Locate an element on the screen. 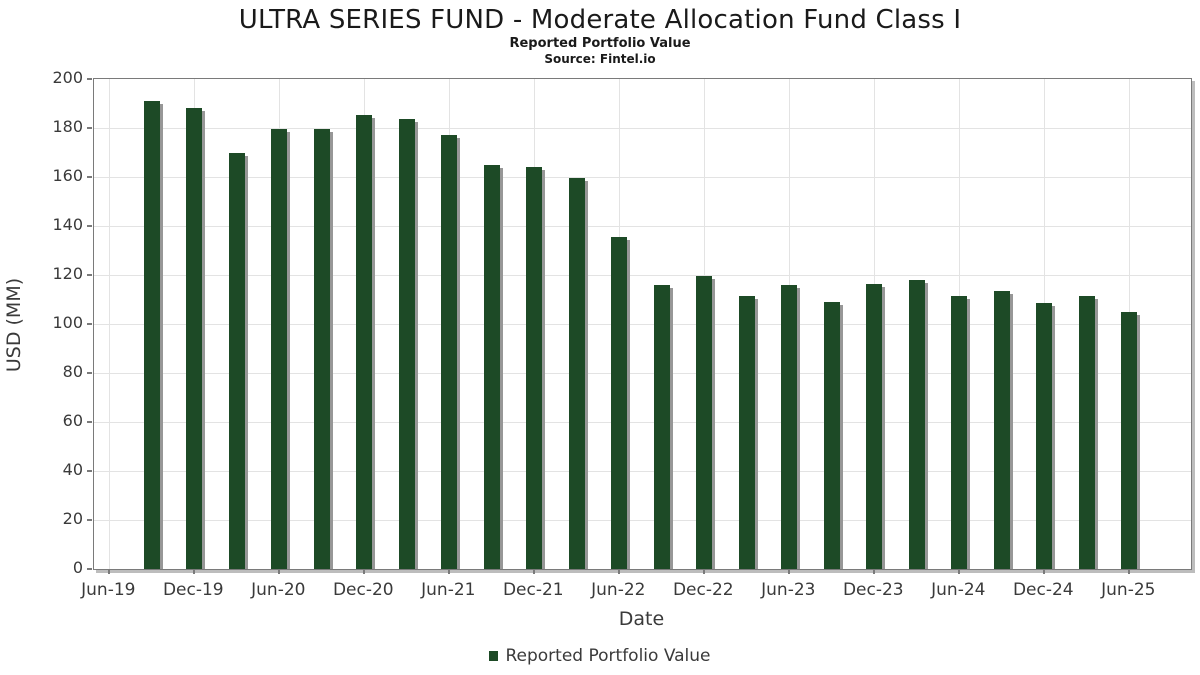 The height and width of the screenshot is (675, 1200). y-tick-label: 60 is located at coordinates (72, 420).